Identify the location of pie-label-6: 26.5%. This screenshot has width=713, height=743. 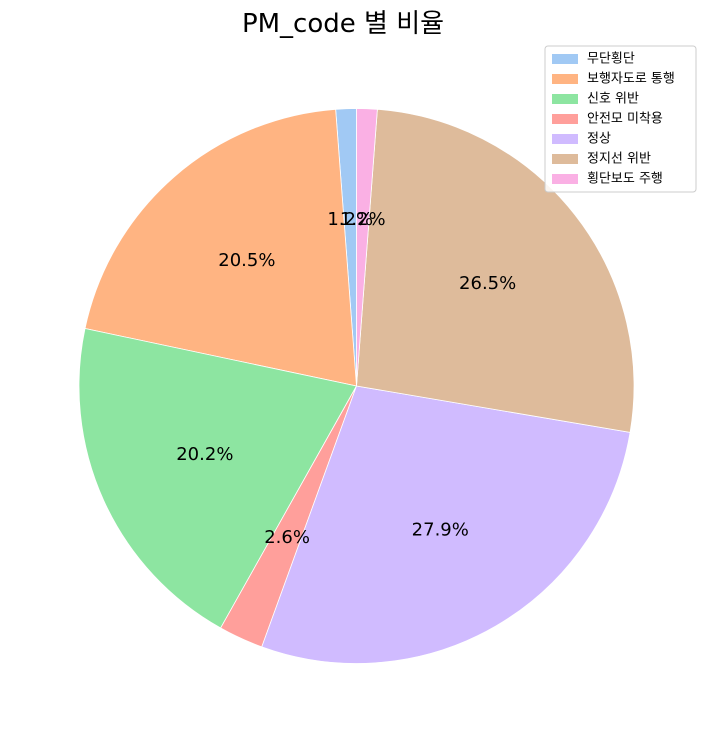
(487, 283).